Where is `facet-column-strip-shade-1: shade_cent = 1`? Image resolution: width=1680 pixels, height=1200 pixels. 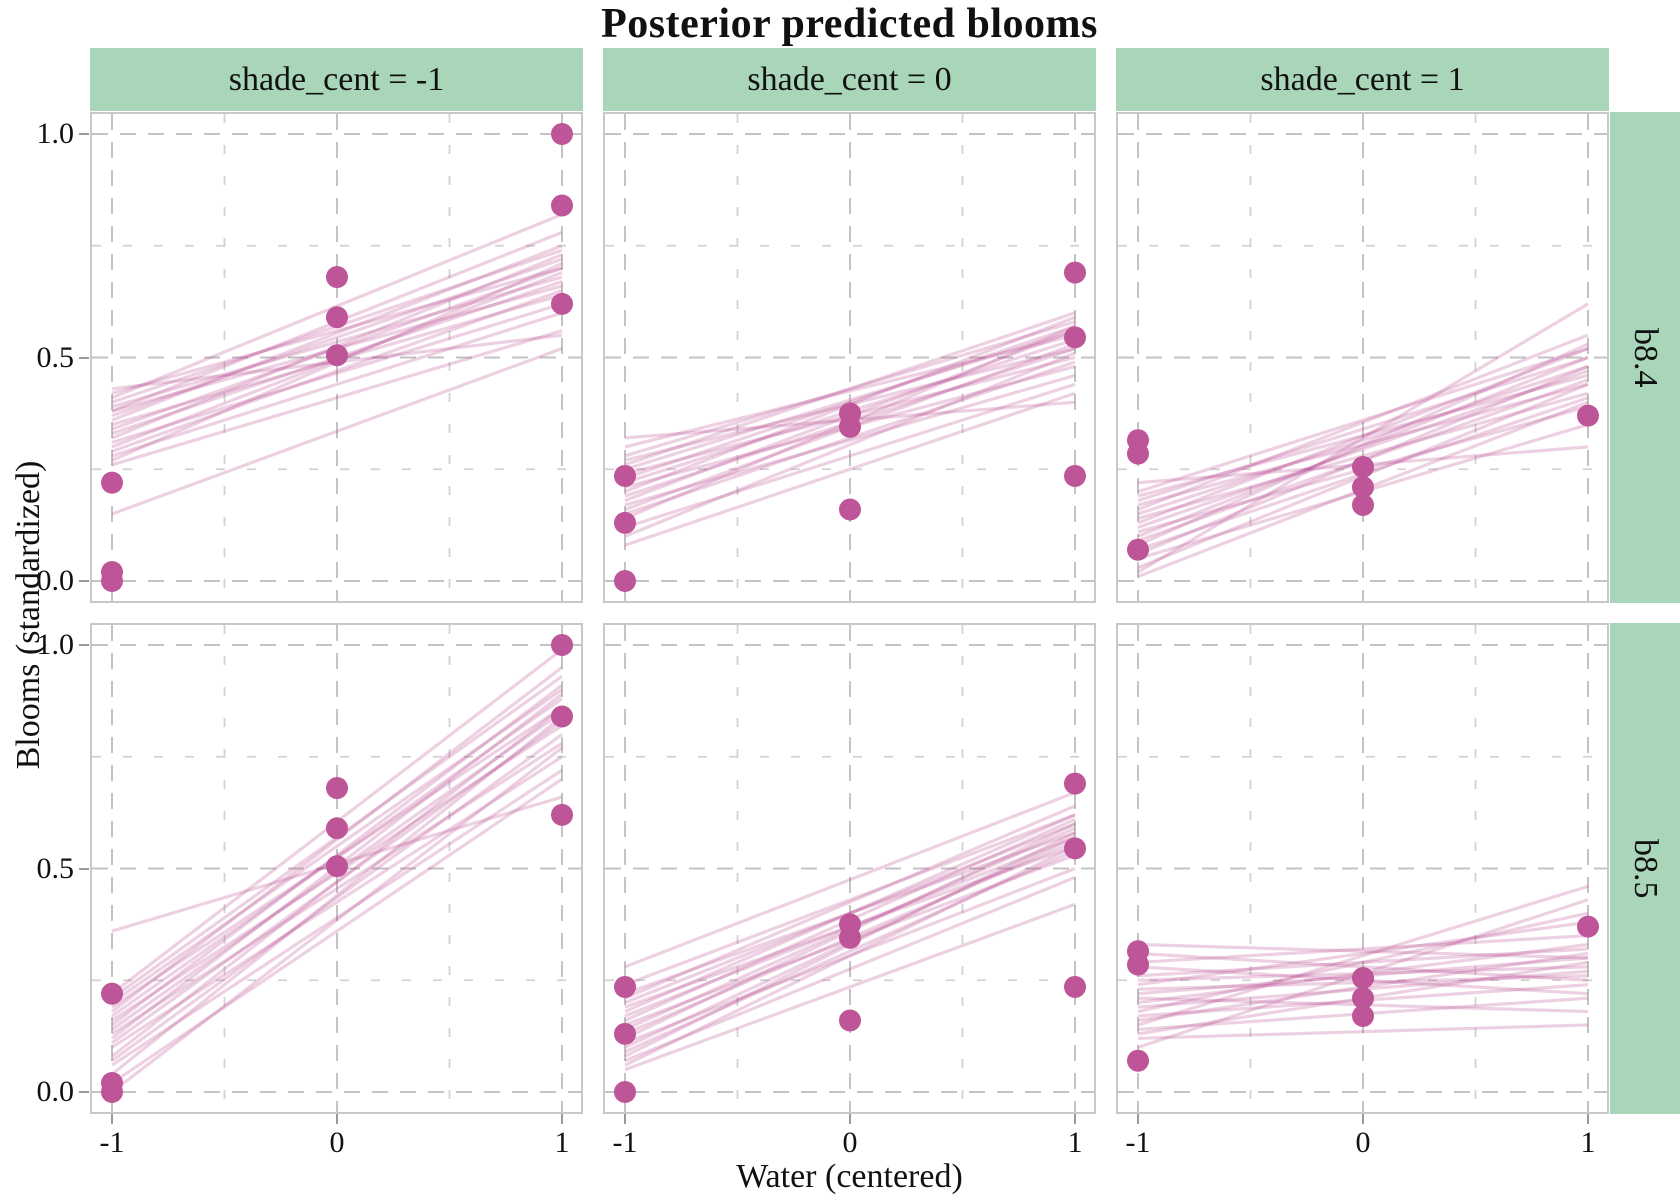
facet-column-strip-shade-1: shade_cent = 1 is located at coordinates (1362, 79).